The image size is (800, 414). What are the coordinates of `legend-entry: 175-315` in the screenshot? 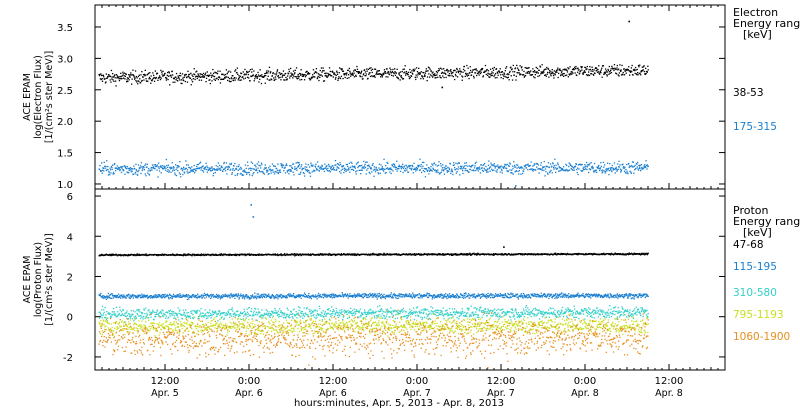 It's located at (755, 127).